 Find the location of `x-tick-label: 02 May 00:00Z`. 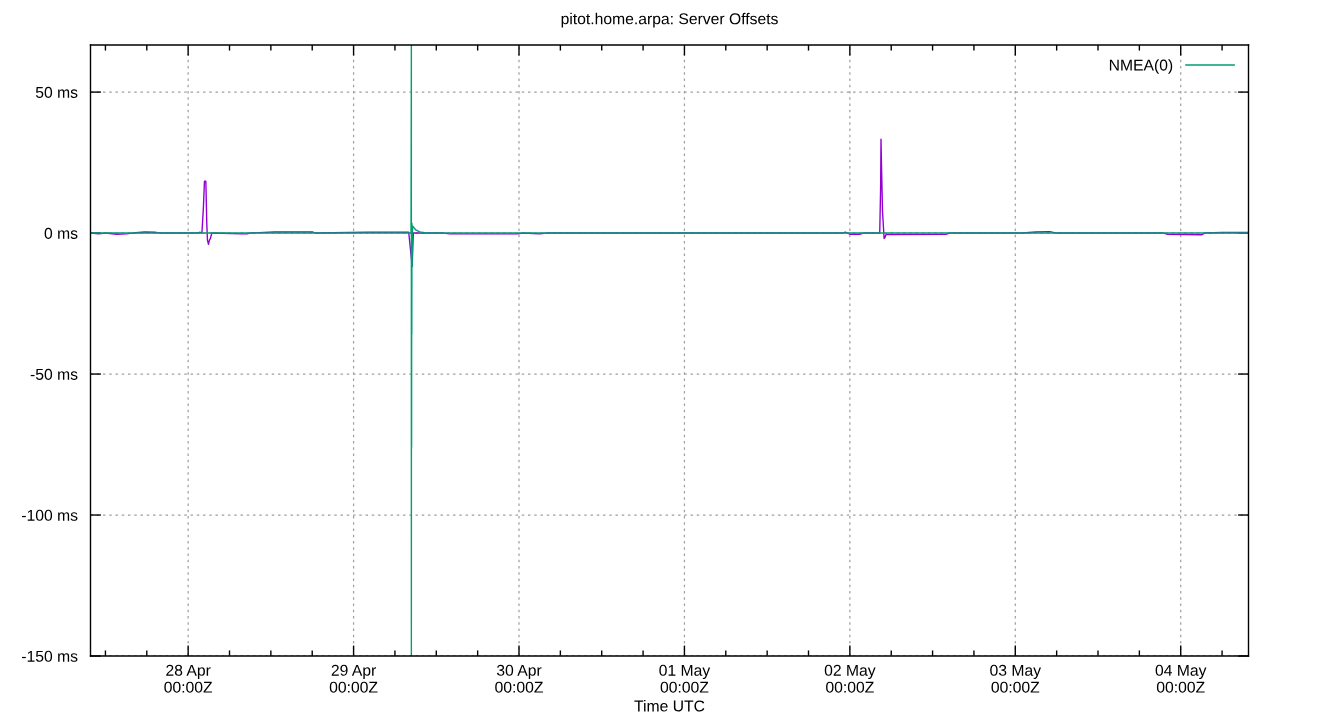

x-tick-label: 02 May 00:00Z is located at coordinates (850, 678).